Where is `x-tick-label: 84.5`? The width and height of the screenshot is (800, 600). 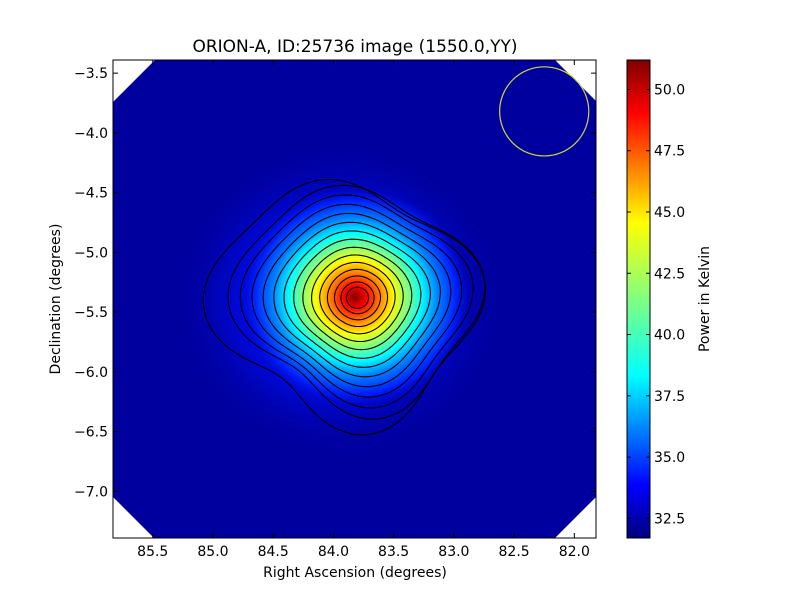 x-tick-label: 84.5 is located at coordinates (273, 552).